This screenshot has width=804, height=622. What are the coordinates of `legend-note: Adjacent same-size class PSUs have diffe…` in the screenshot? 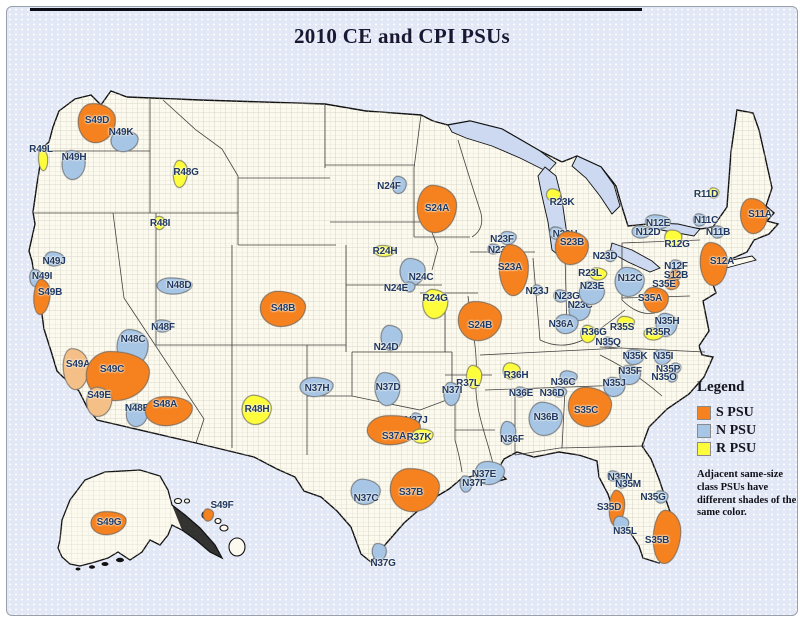 It's located at (747, 494).